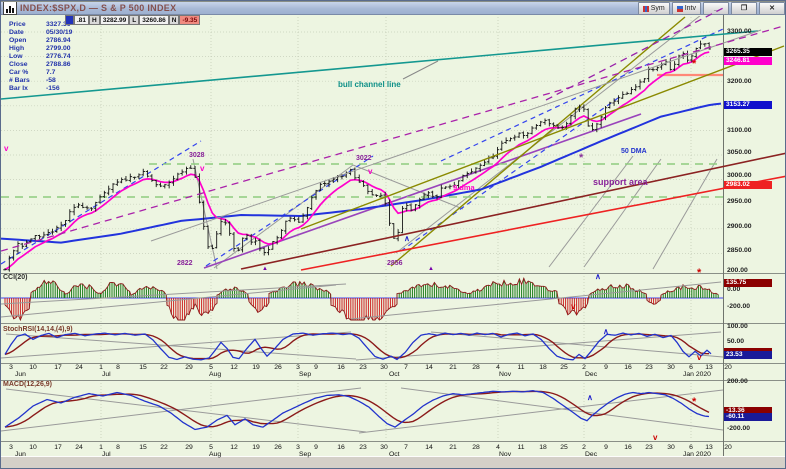 The width and height of the screenshot is (786, 469). Describe the element at coordinates (723, 236) in the screenshot. I see `price-axis-border` at that location.